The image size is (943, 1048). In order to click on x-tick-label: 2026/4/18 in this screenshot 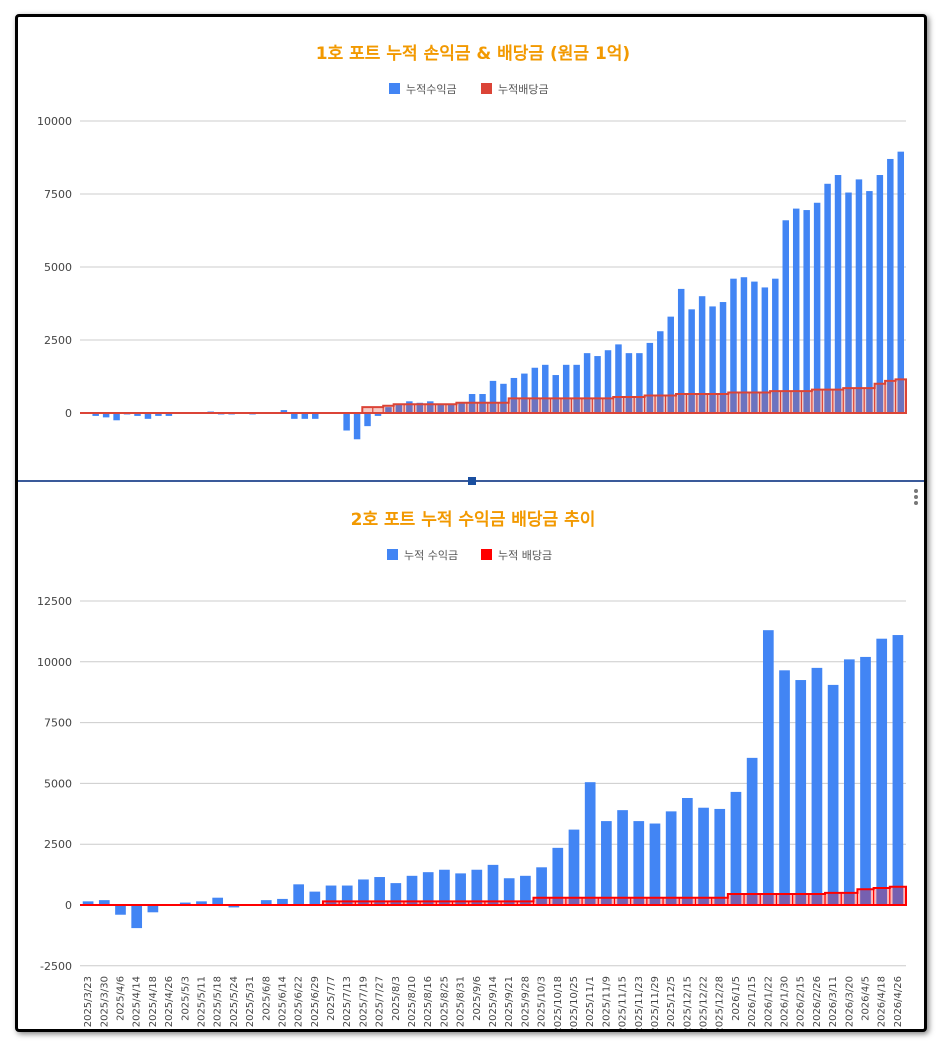, I will do `click(882, 1001)`.